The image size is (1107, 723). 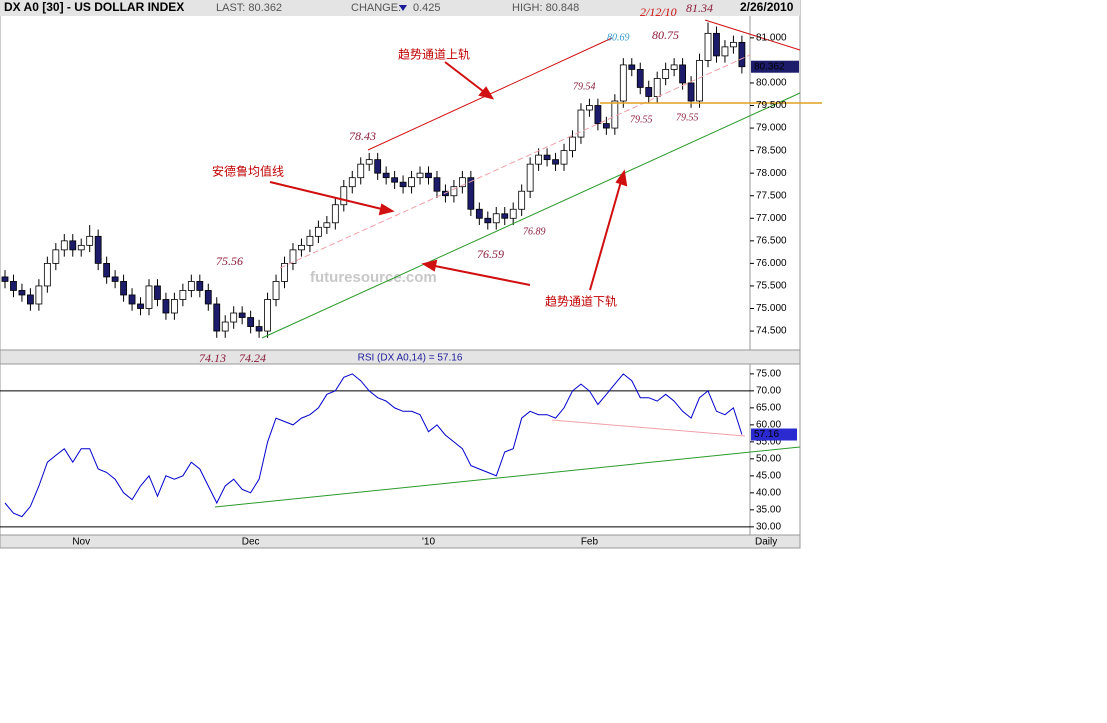 I want to click on watermark: futuresource.com, so click(x=373, y=277).